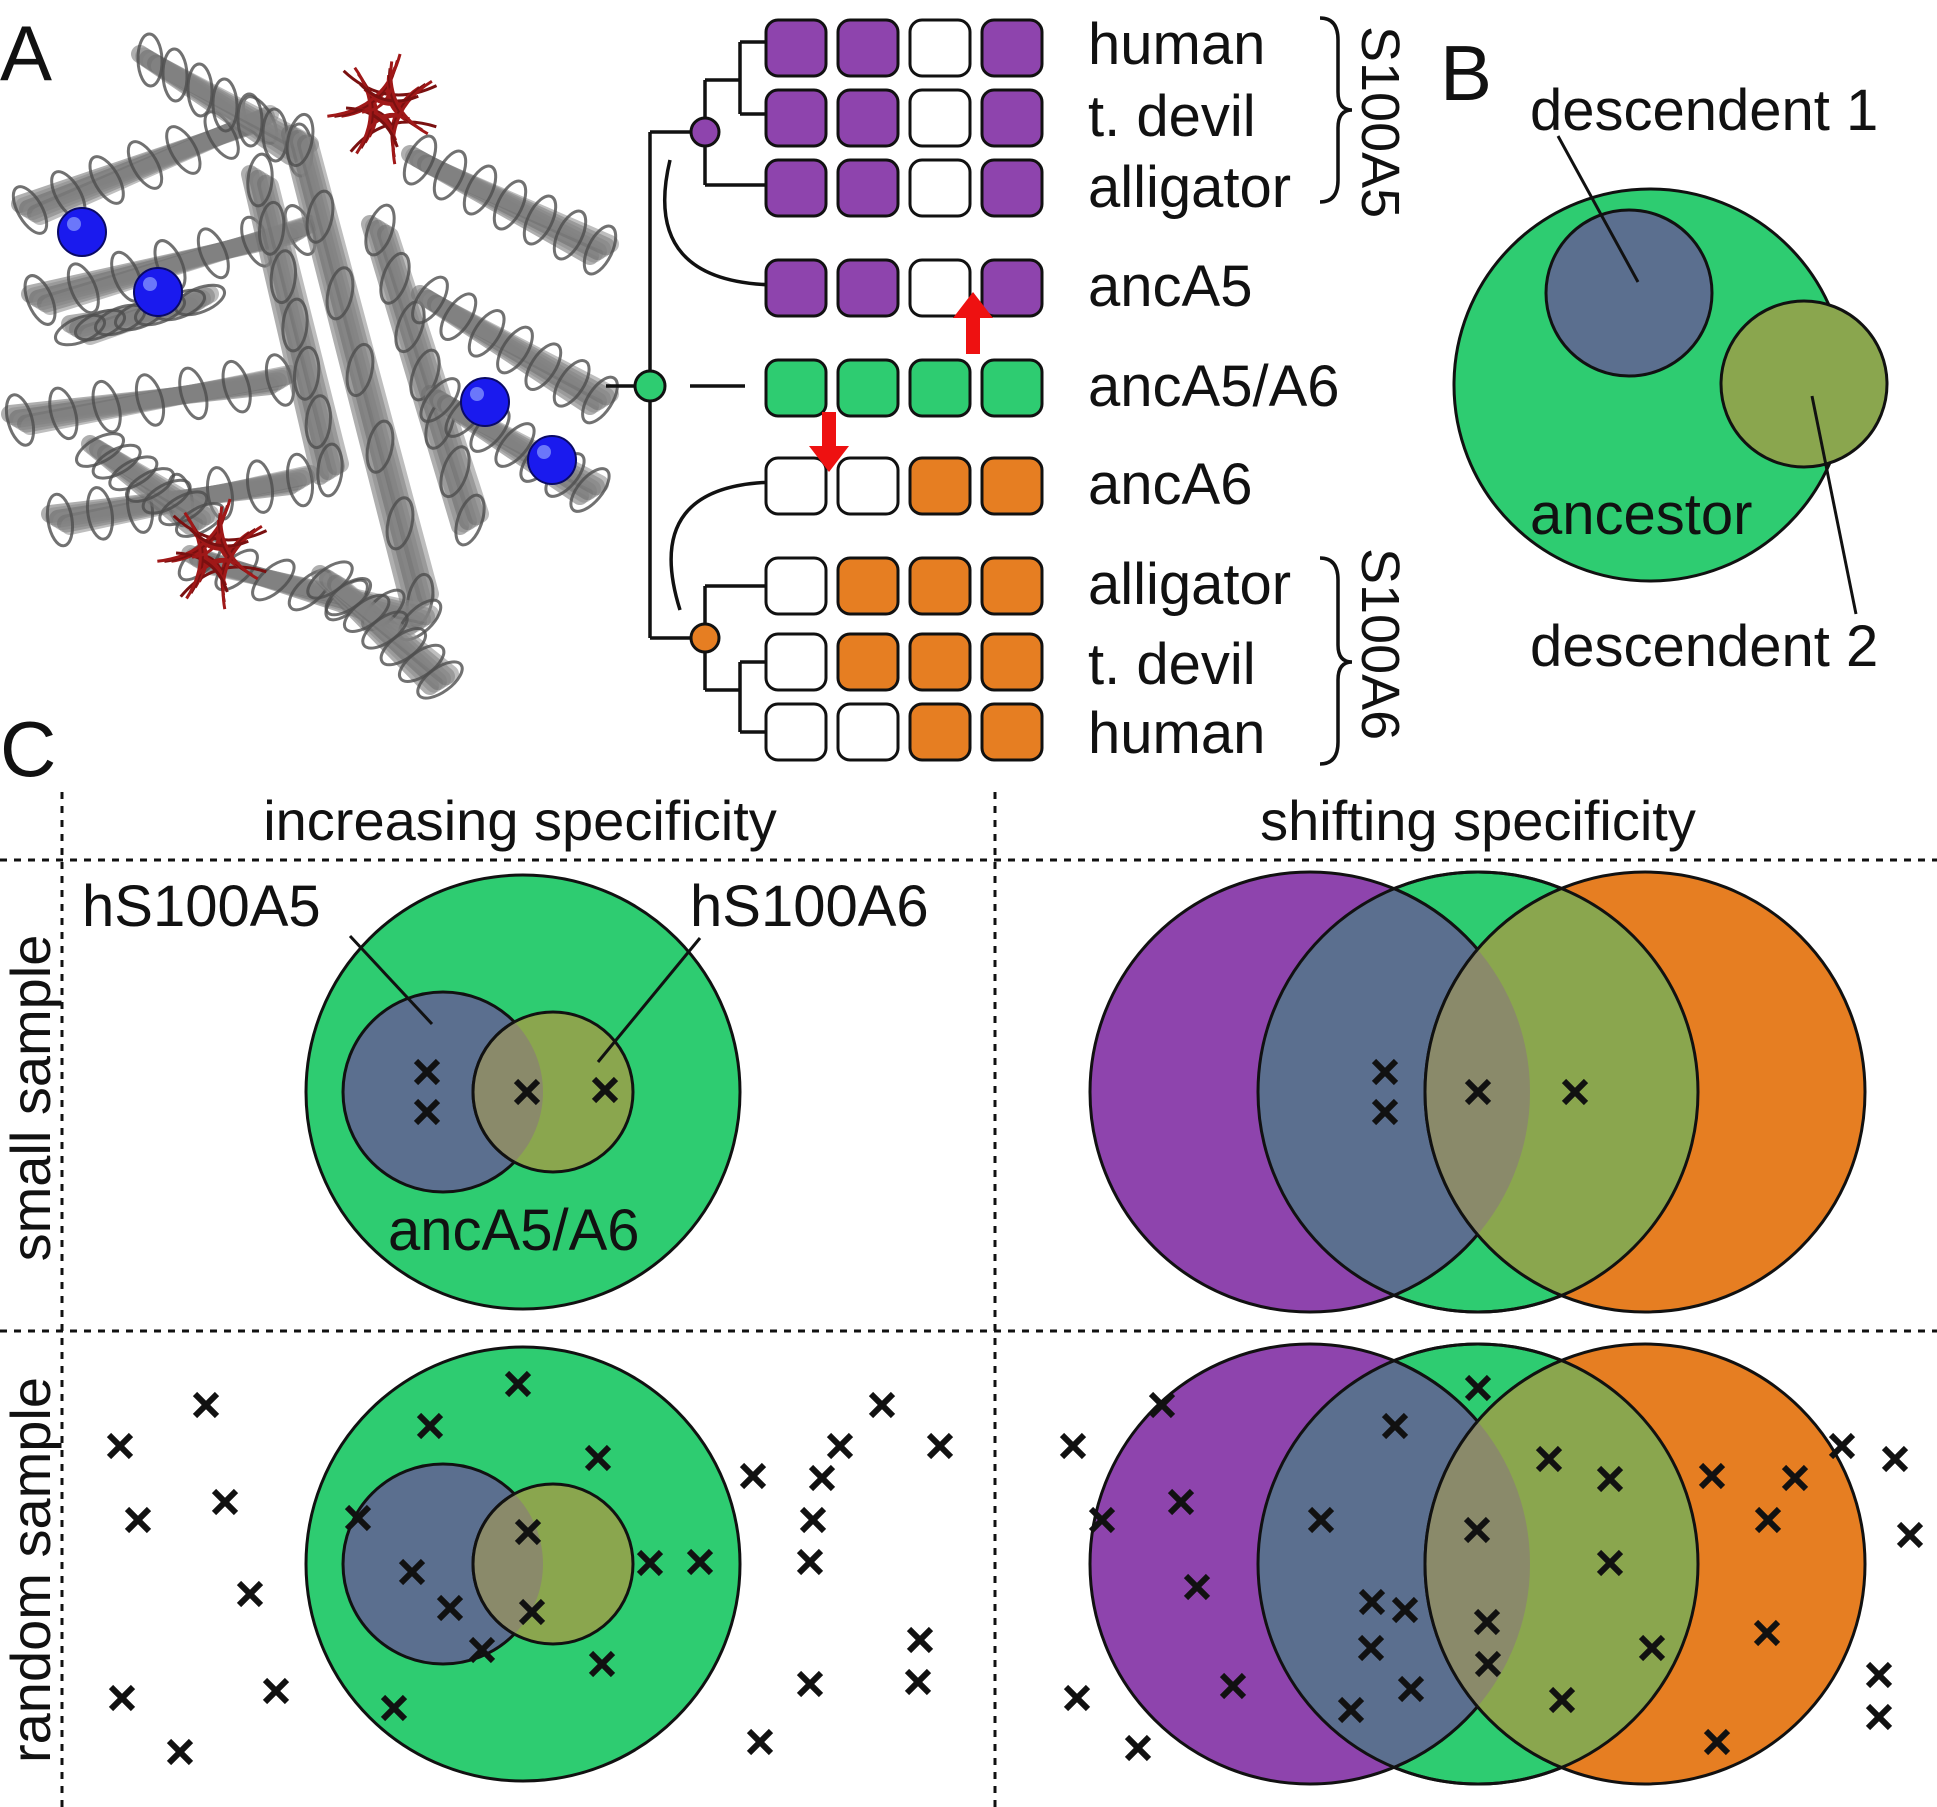  I want to click on descendent-1-circle, so click(1629, 293).